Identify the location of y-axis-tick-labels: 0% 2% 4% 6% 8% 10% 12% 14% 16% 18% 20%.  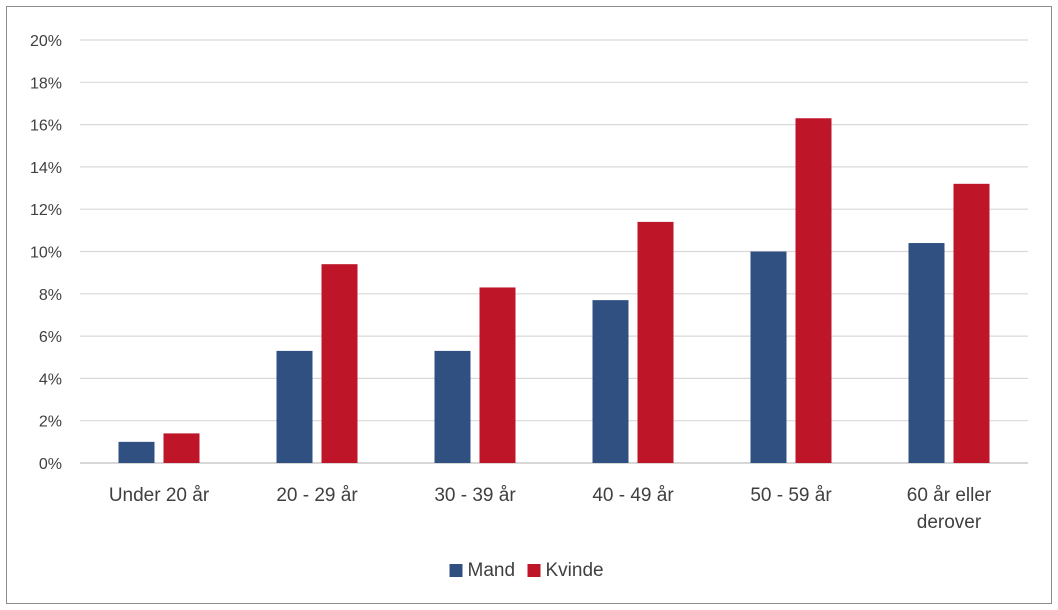
(46, 253).